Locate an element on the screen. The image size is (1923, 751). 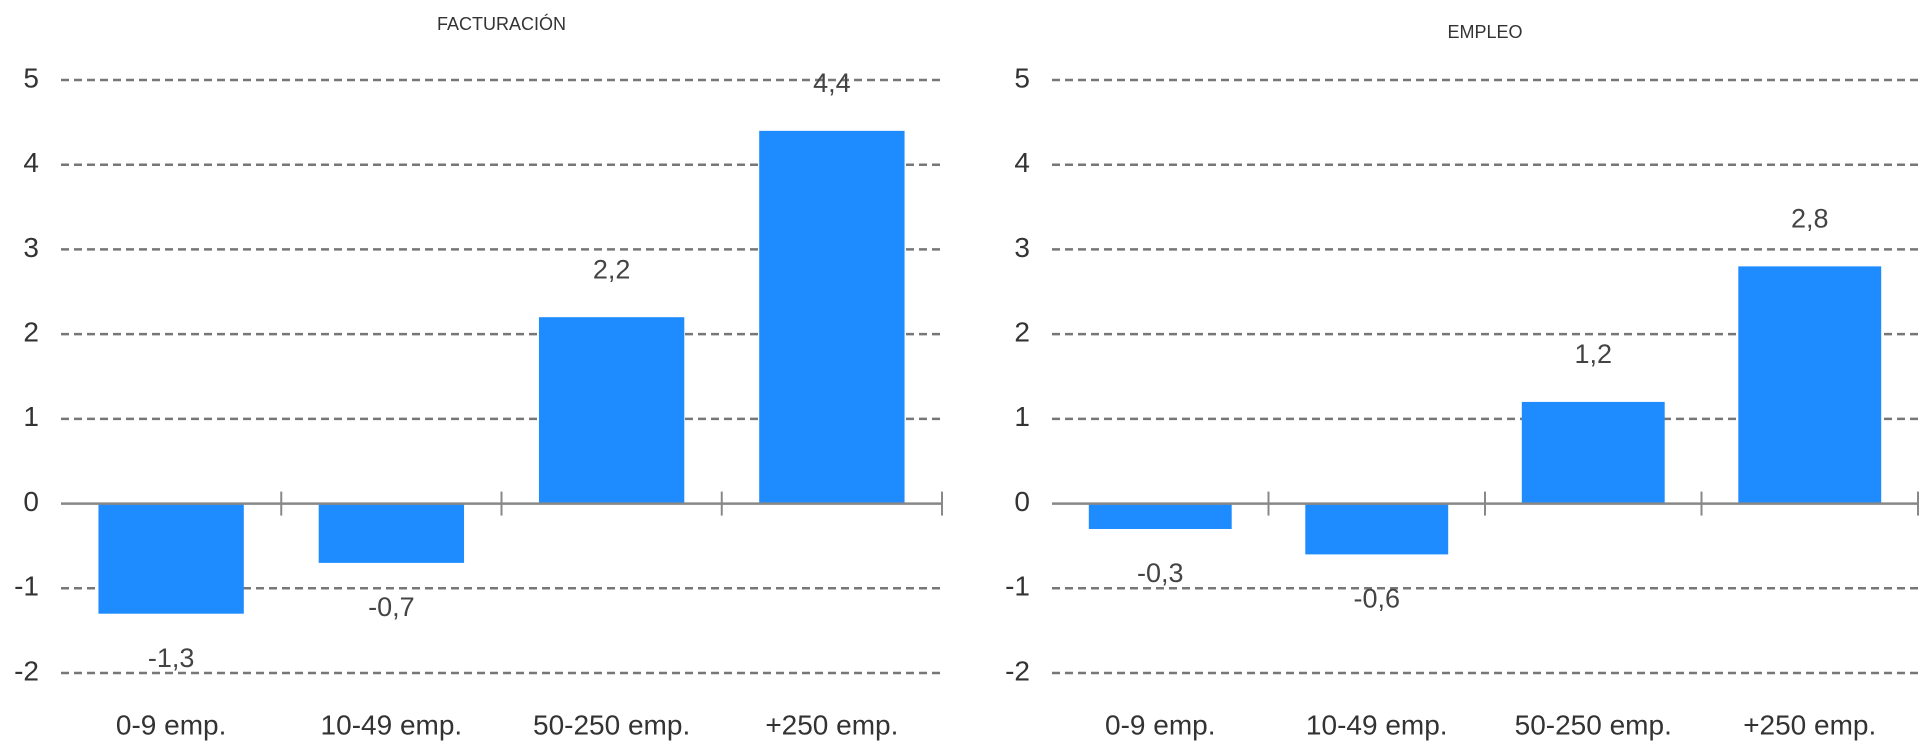
value-label: 1,2 is located at coordinates (1593, 354).